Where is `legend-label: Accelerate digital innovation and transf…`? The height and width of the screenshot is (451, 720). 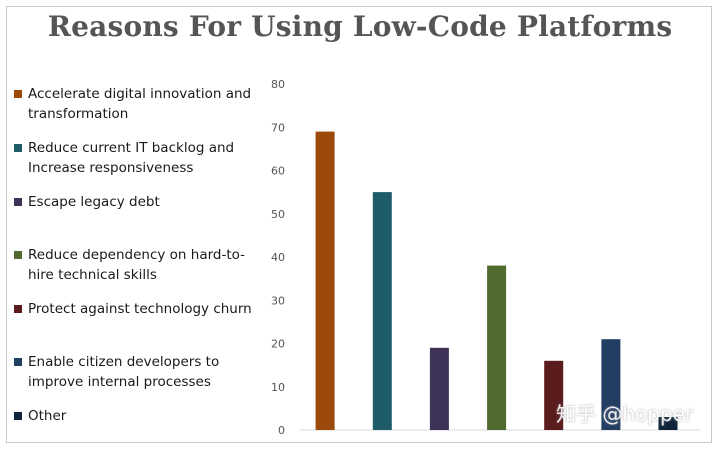 legend-label: Accelerate digital innovation and transf… is located at coordinates (140, 104).